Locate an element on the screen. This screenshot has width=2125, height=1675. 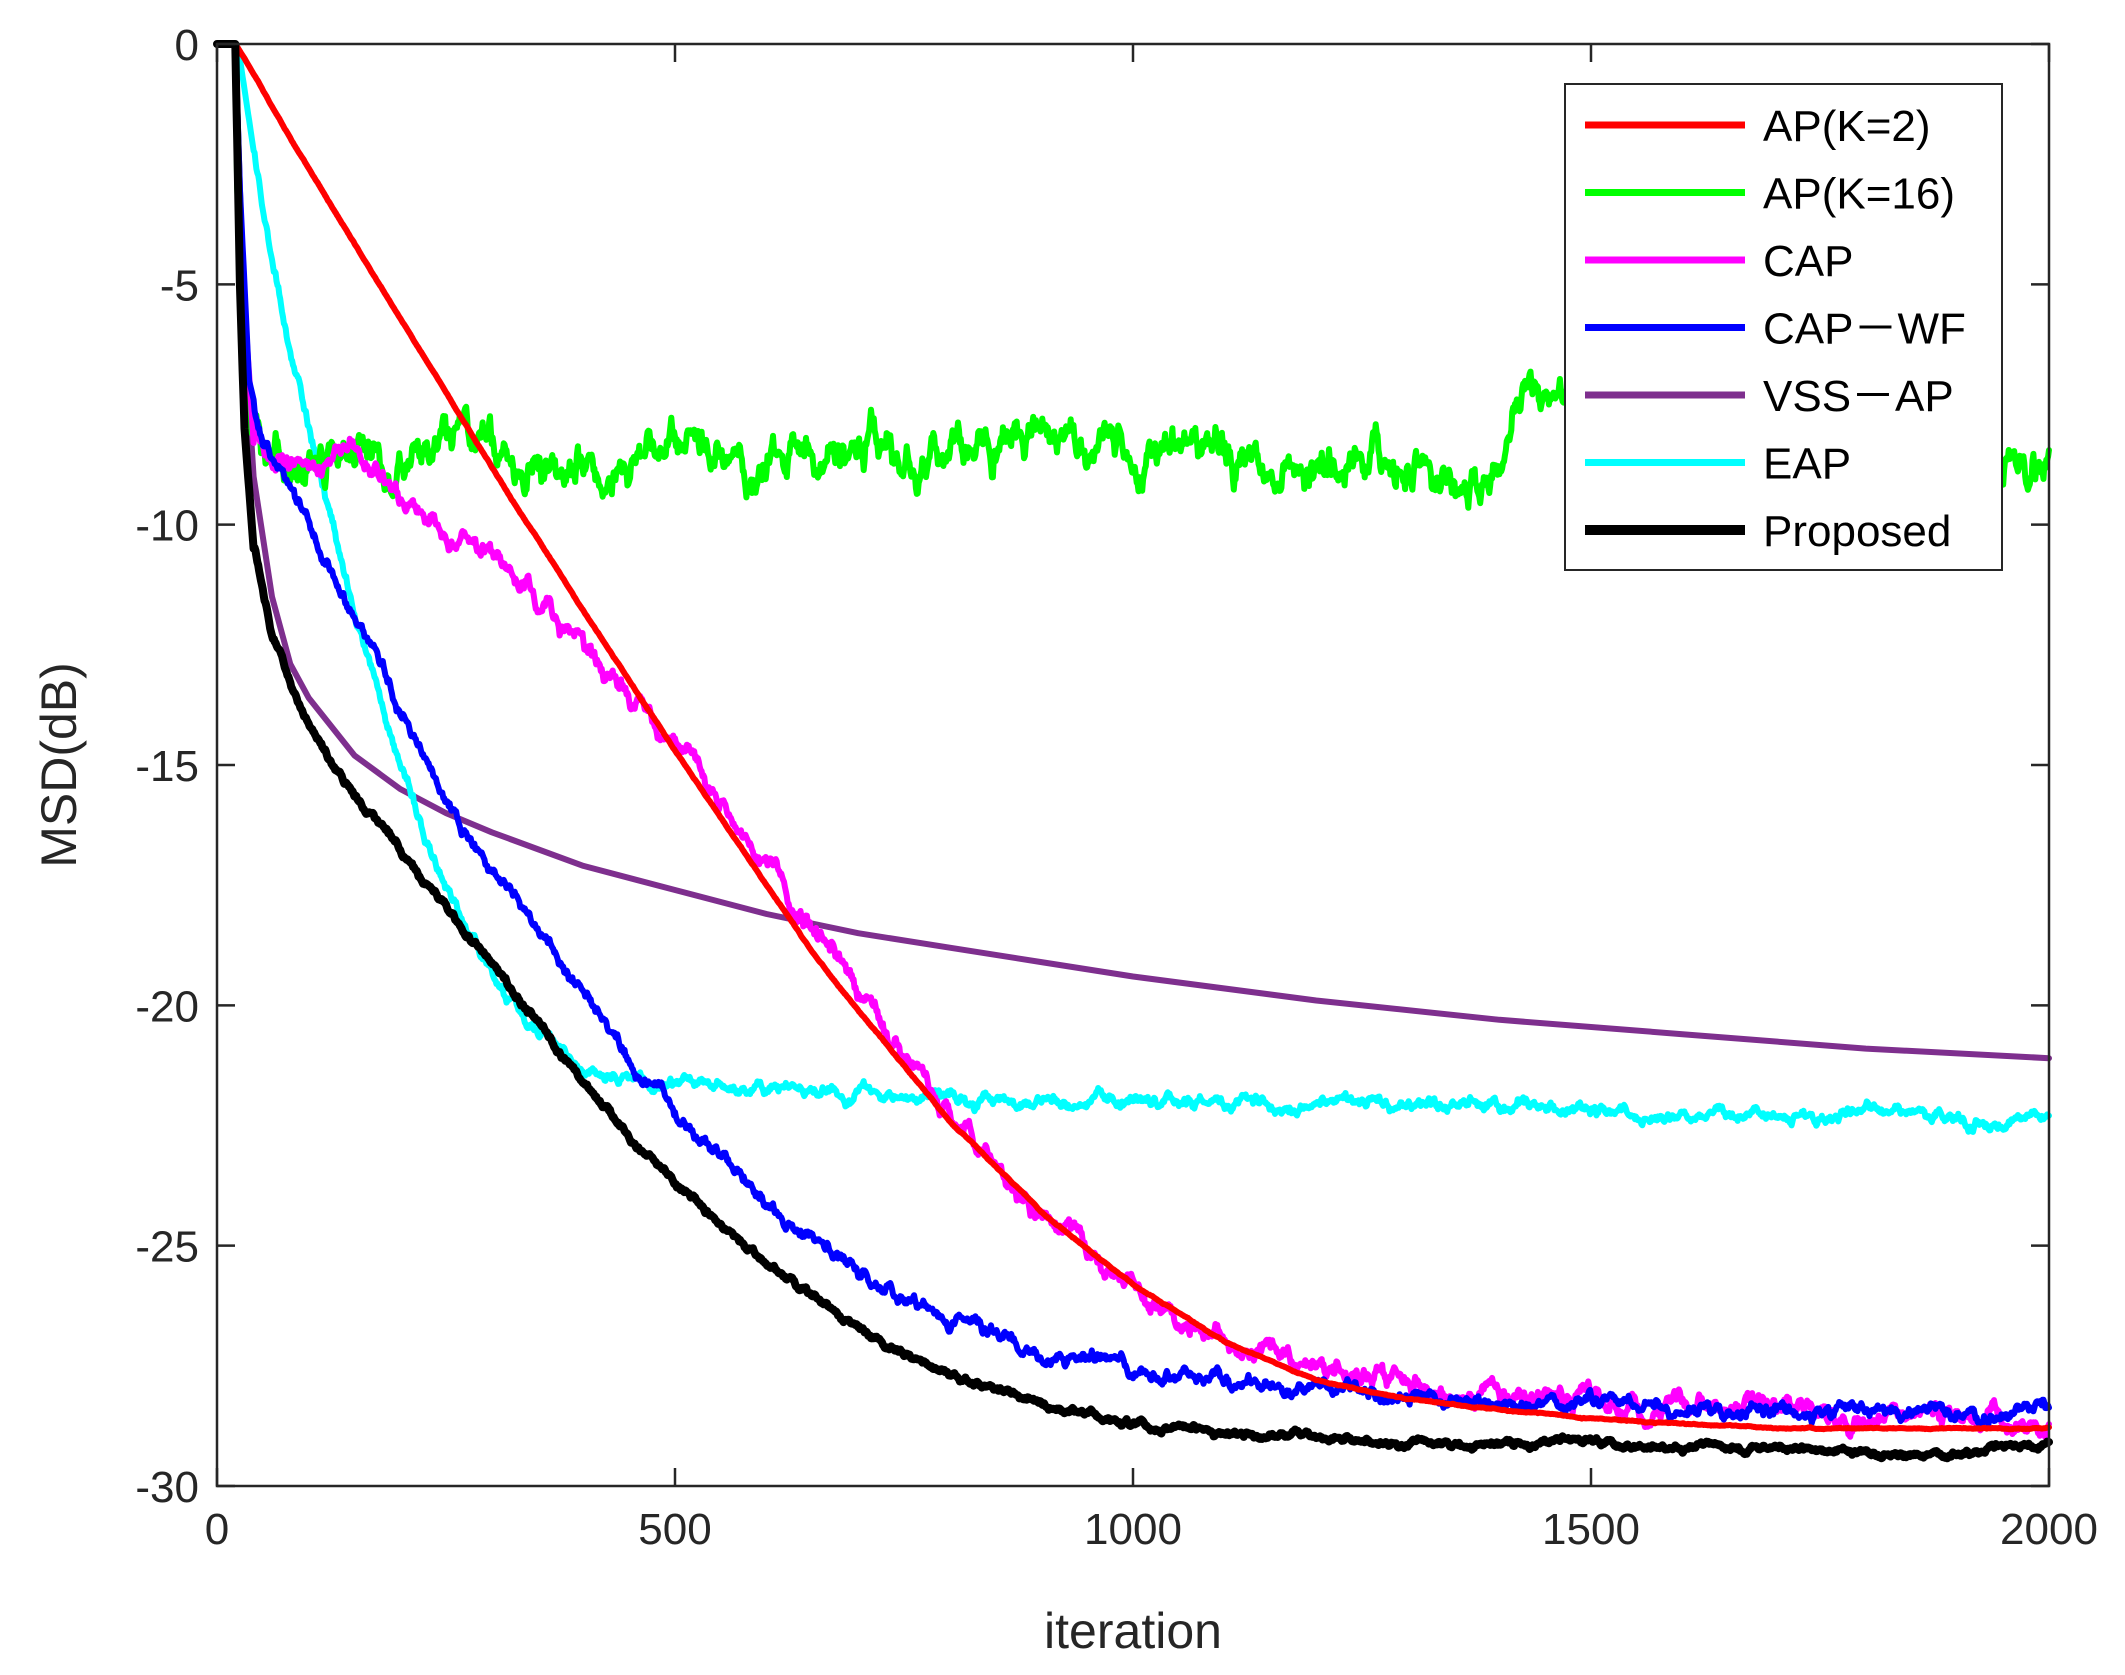
x-tick-label: 0 is located at coordinates (217, 1529).